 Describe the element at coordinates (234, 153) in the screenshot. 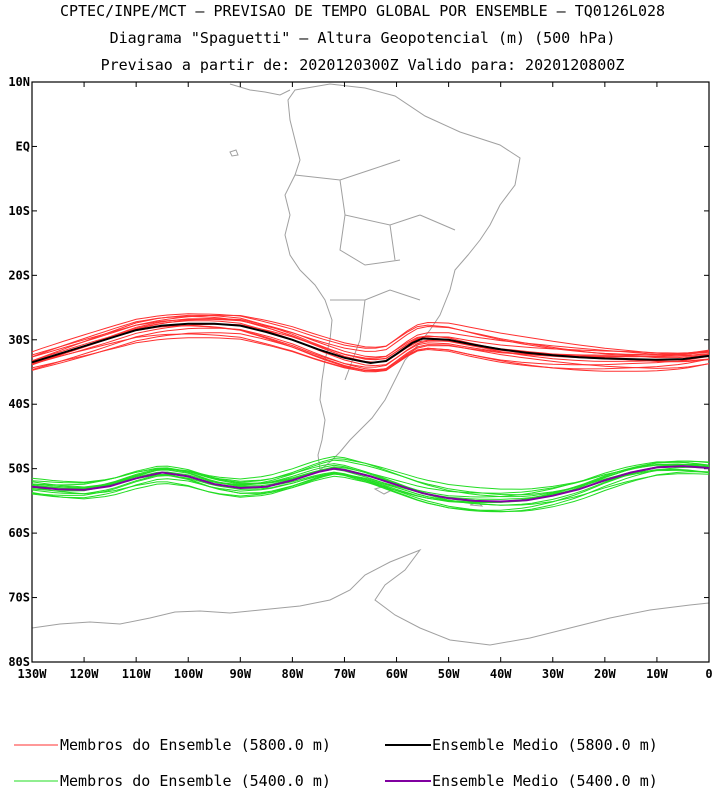

I see `galapagos` at that location.